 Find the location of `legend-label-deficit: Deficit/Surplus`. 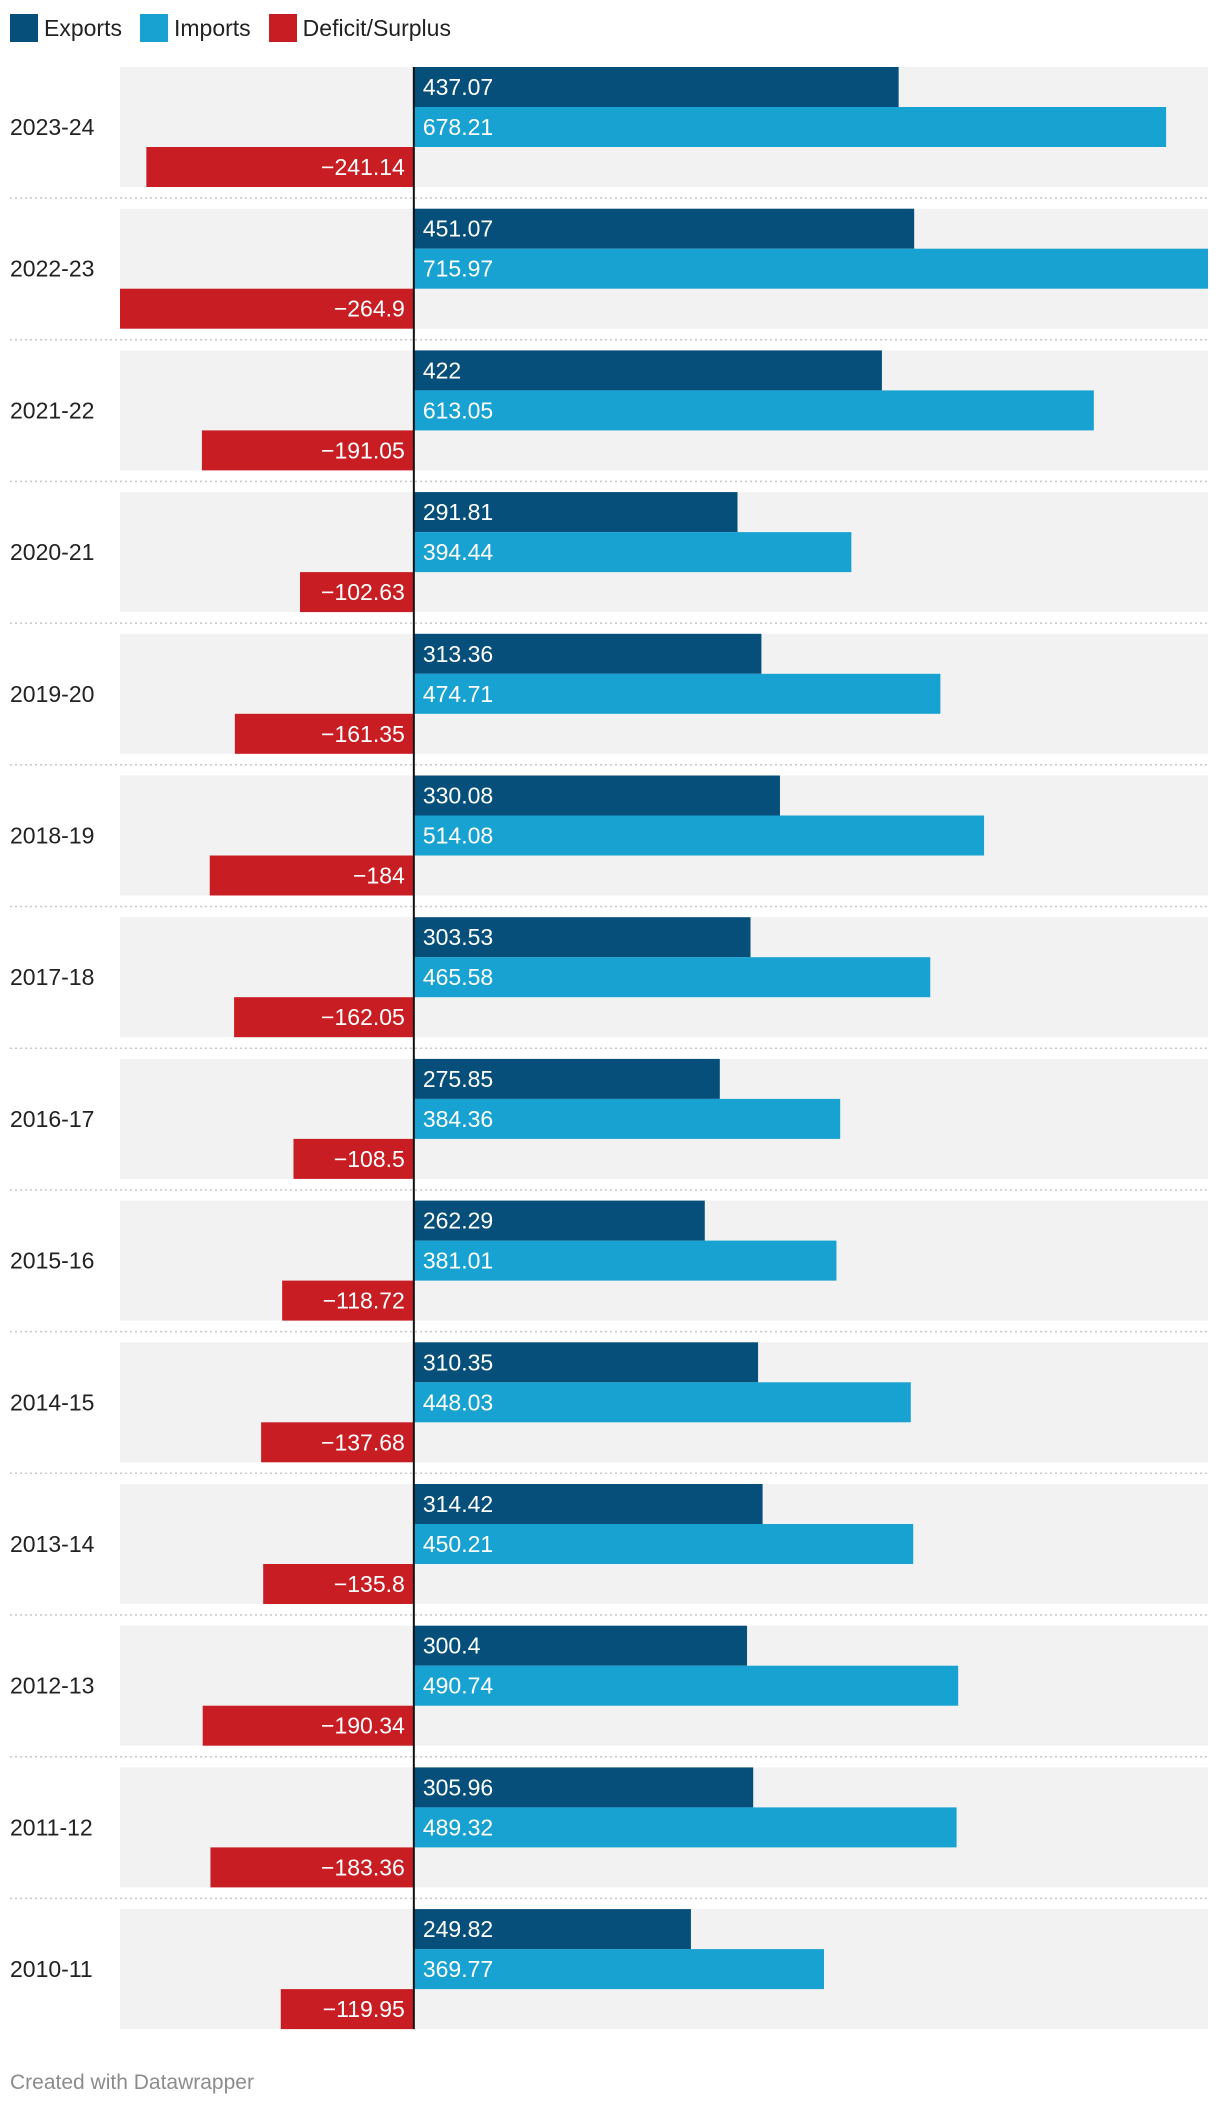

legend-label-deficit: Deficit/Surplus is located at coordinates (376, 27).